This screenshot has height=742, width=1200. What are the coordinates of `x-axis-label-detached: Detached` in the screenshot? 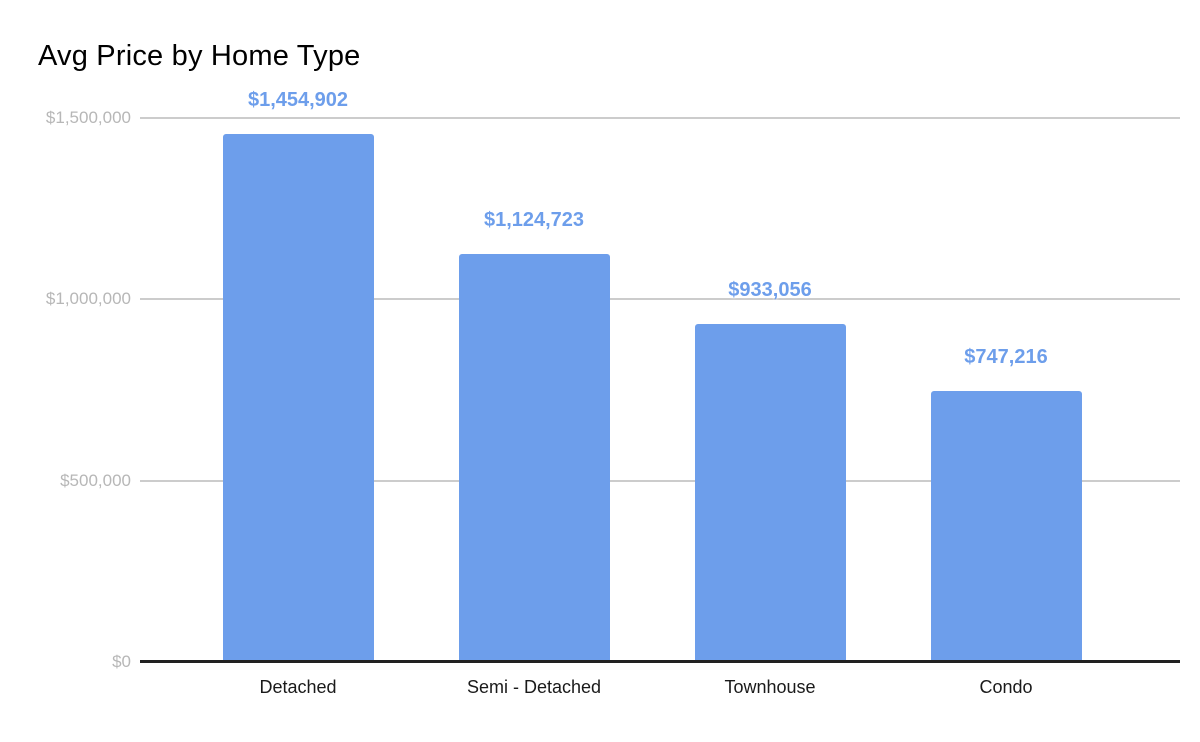 It's located at (298, 687).